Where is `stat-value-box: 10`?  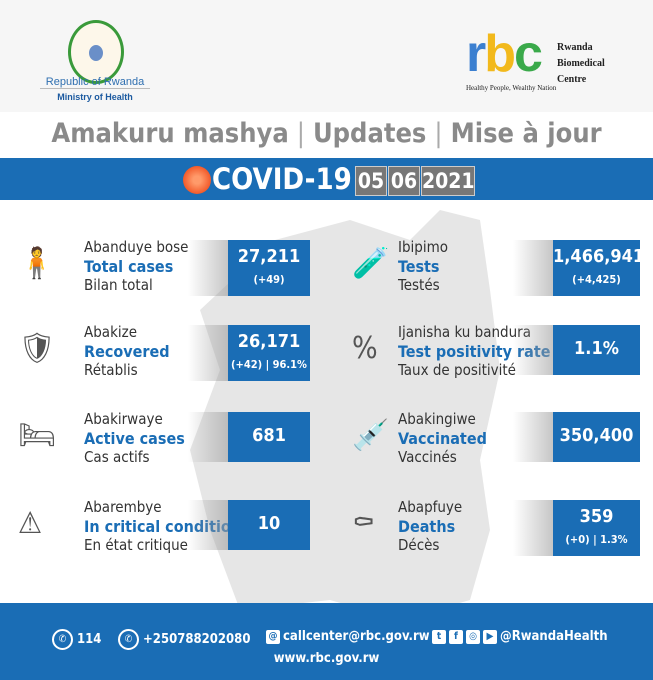
stat-value-box: 10 is located at coordinates (269, 525).